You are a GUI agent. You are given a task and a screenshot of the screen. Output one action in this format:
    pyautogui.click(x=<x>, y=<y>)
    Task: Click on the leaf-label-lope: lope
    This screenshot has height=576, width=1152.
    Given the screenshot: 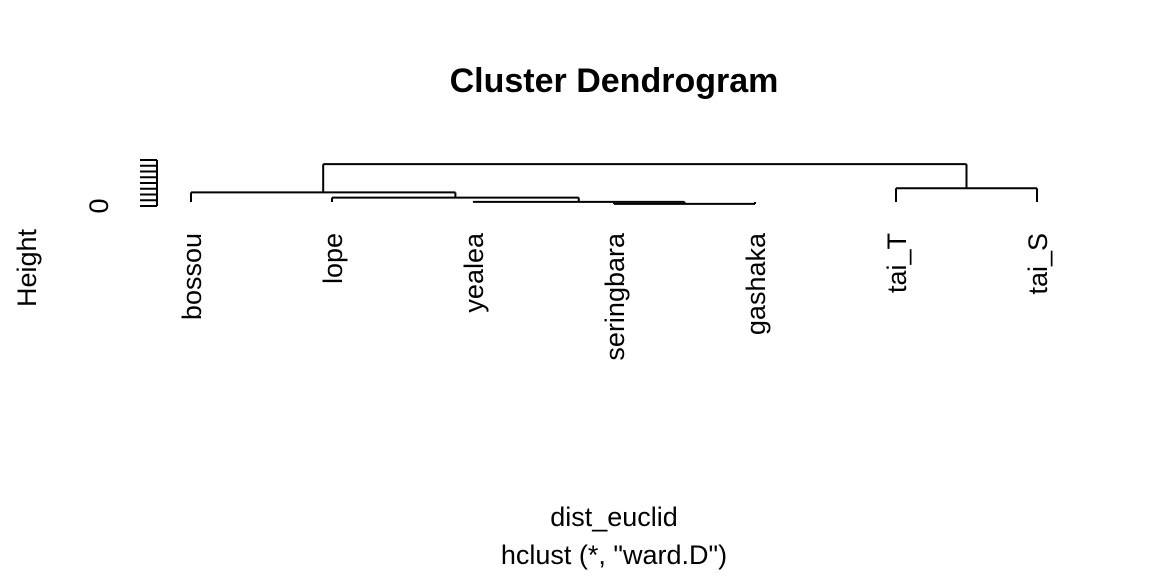 What is the action you would take?
    pyautogui.click(x=333, y=258)
    